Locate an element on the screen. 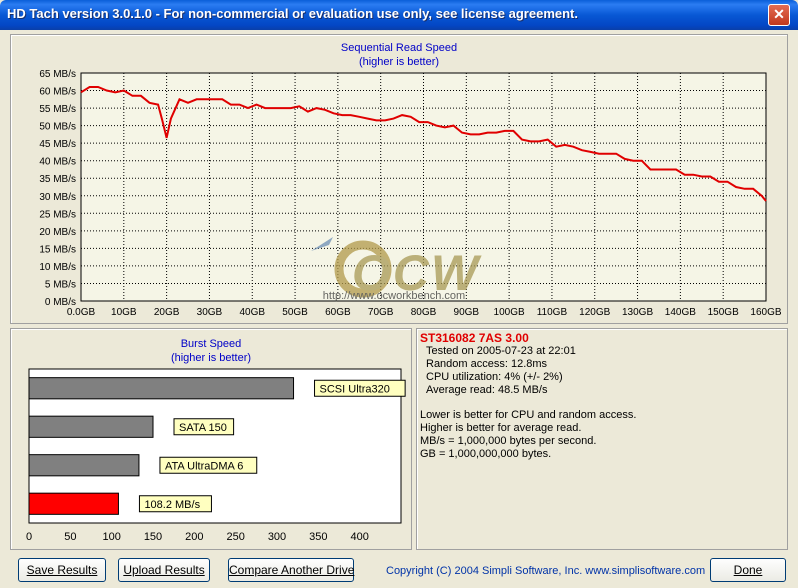 Image resolution: width=798 pixels, height=588 pixels. burst-x-tick-label: 100 is located at coordinates (111, 537).